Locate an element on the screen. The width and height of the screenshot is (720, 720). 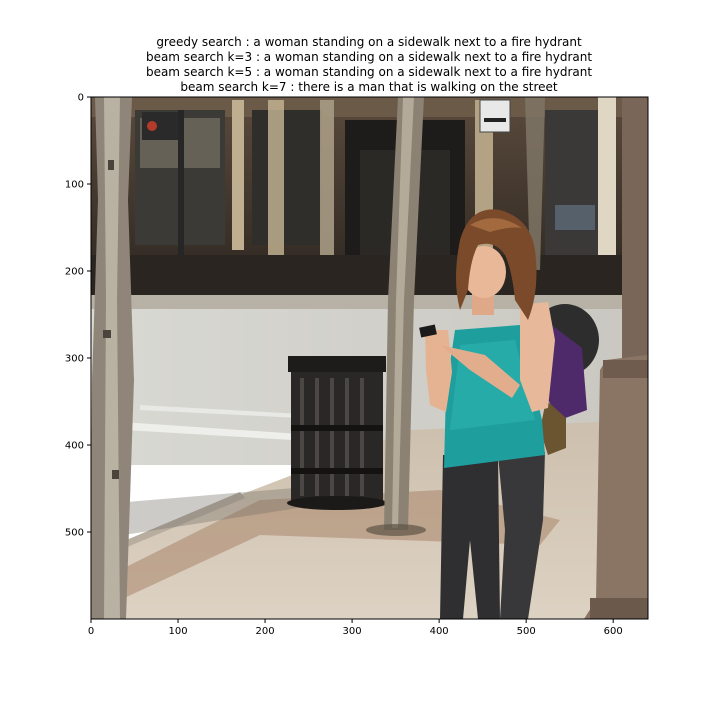
x-tick-label: 500 is located at coordinates (526, 631).